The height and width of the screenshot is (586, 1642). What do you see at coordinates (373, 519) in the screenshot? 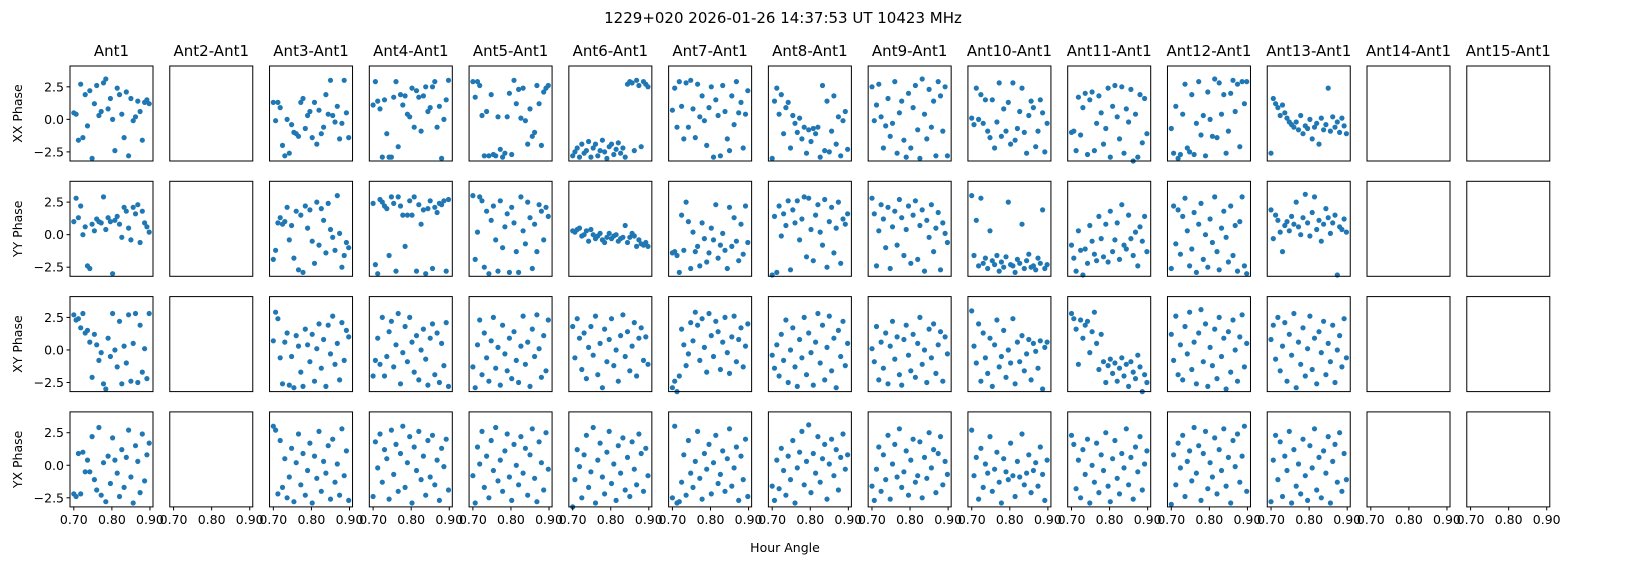
I see `x-tick-label: 0.70` at bounding box center [373, 519].